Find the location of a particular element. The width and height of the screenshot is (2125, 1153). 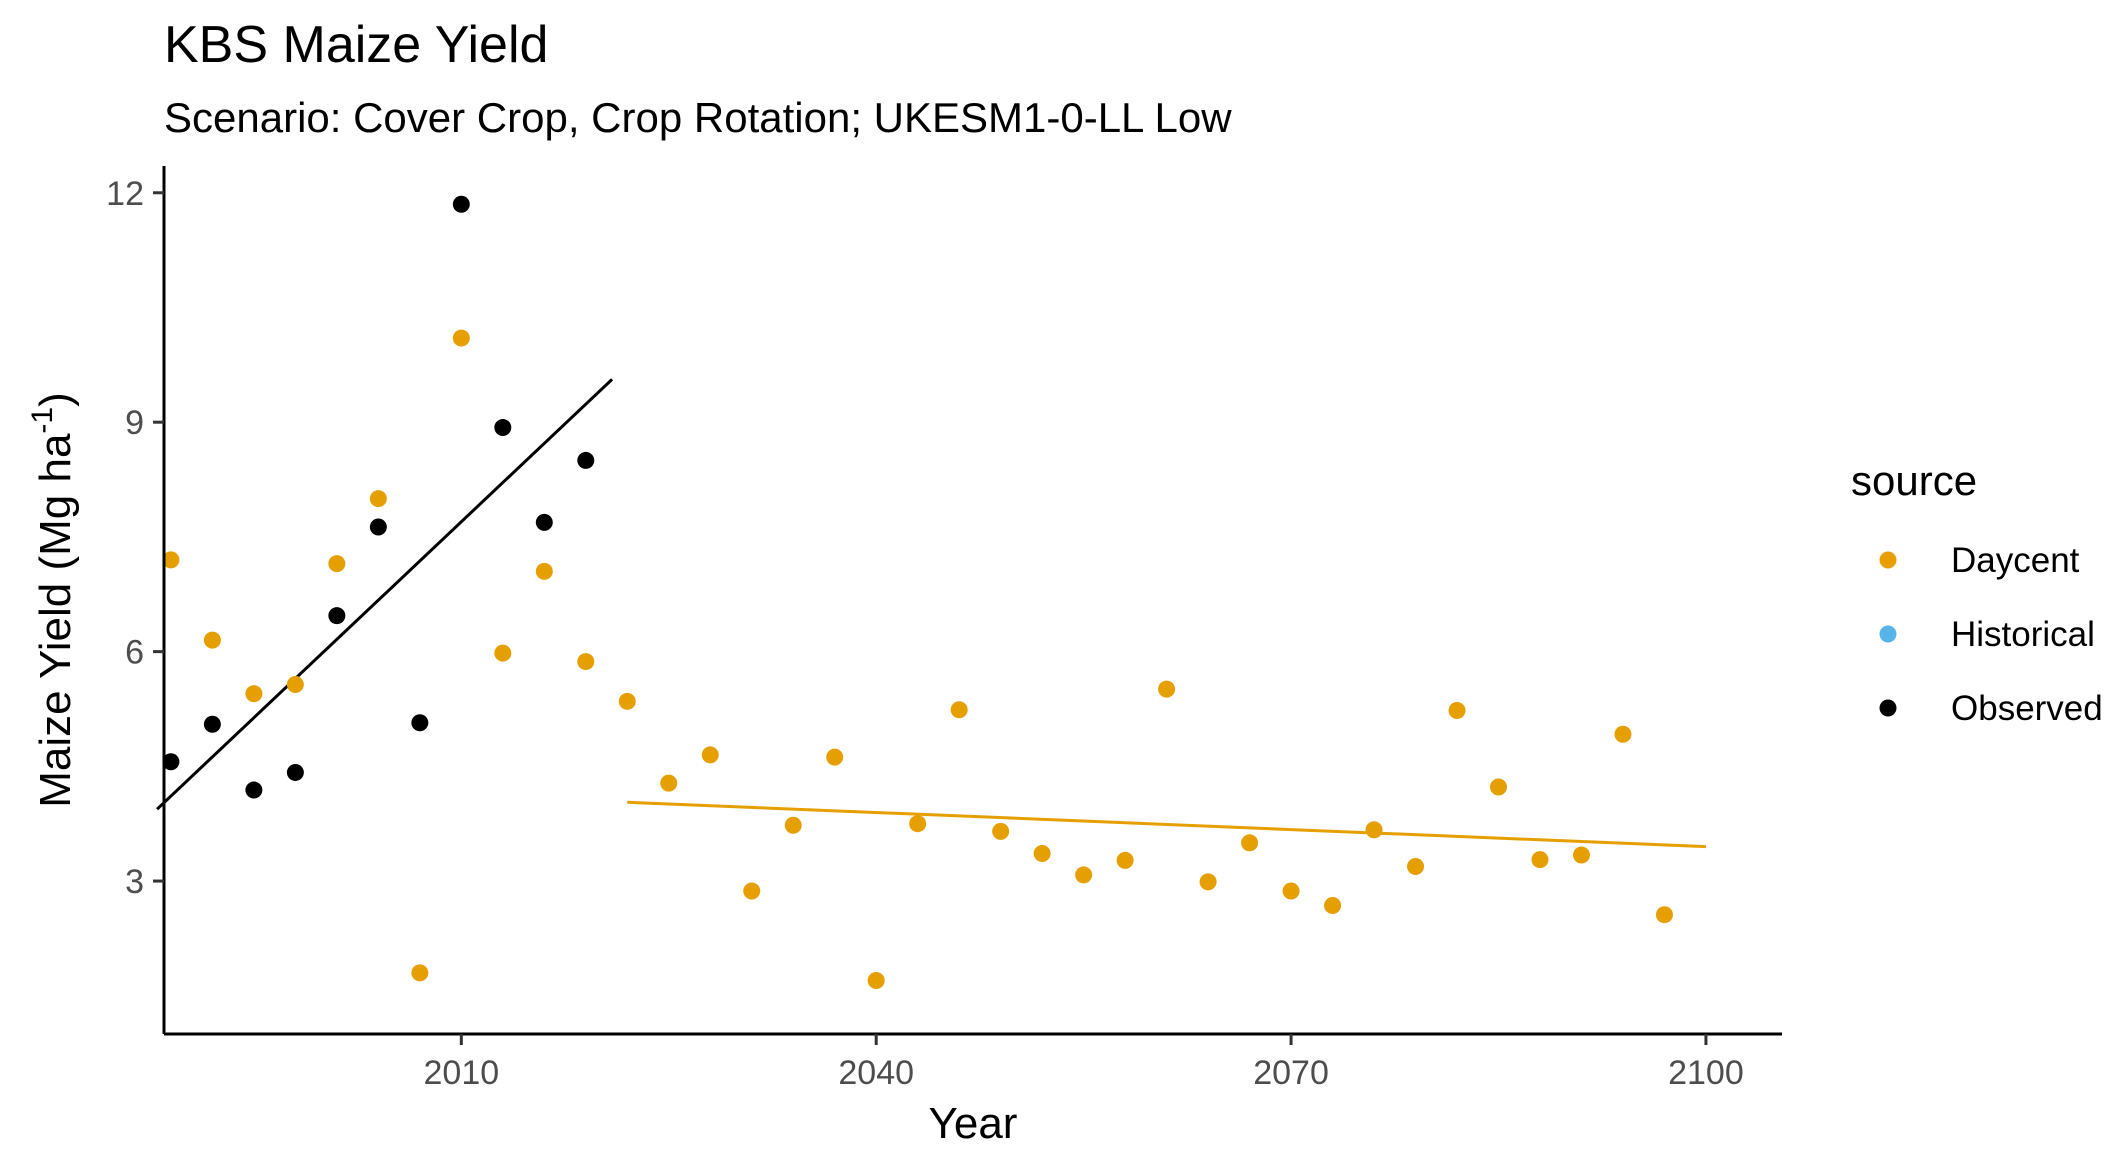

trend-line-daycent-trend is located at coordinates (1167, 824).